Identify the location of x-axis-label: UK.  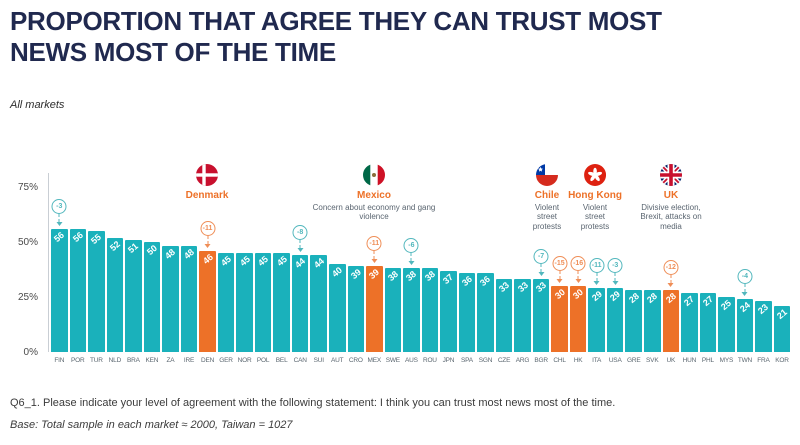
(671, 360).